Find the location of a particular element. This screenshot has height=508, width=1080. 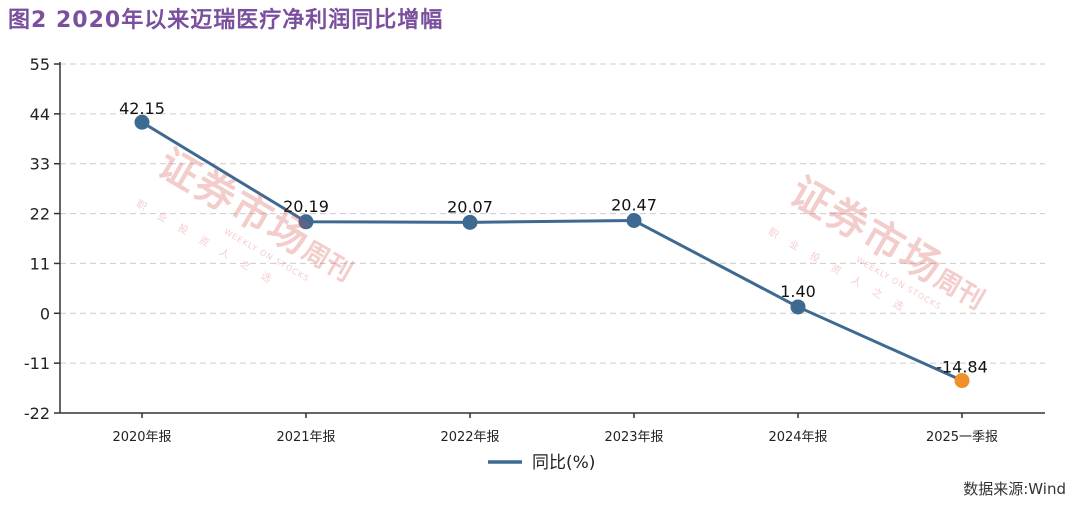

x-tick-label: 2025一季报 is located at coordinates (962, 437).